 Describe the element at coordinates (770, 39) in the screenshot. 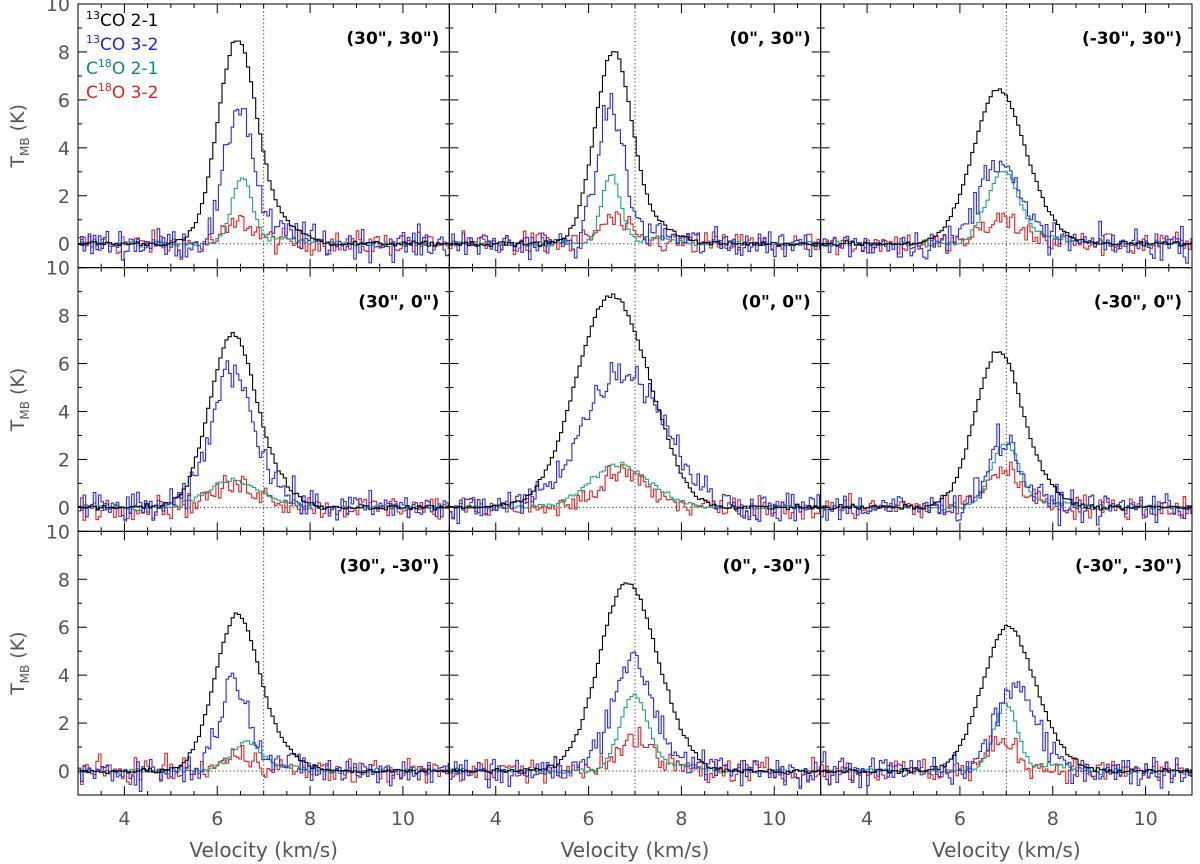

I see `panel-position-label: (0", 30")` at that location.